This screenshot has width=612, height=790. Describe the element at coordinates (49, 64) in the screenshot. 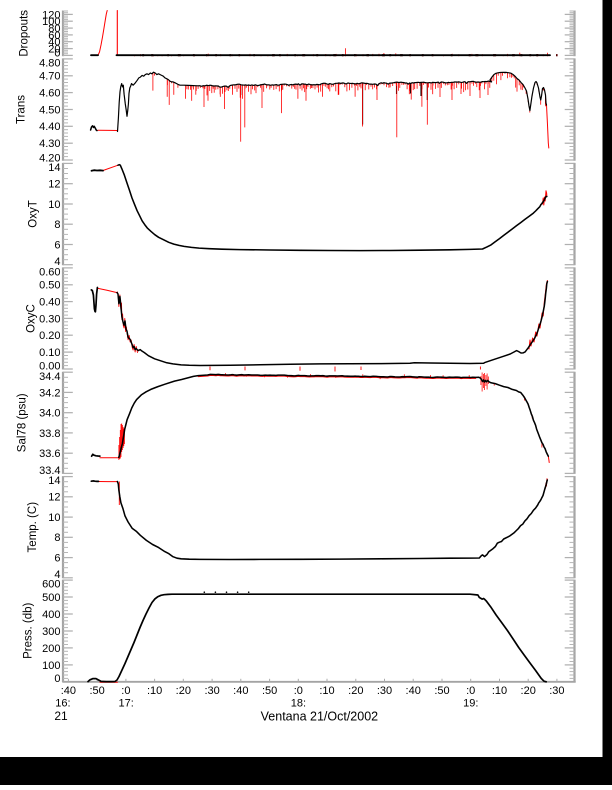

I see `svg-text: 4.80` at that location.